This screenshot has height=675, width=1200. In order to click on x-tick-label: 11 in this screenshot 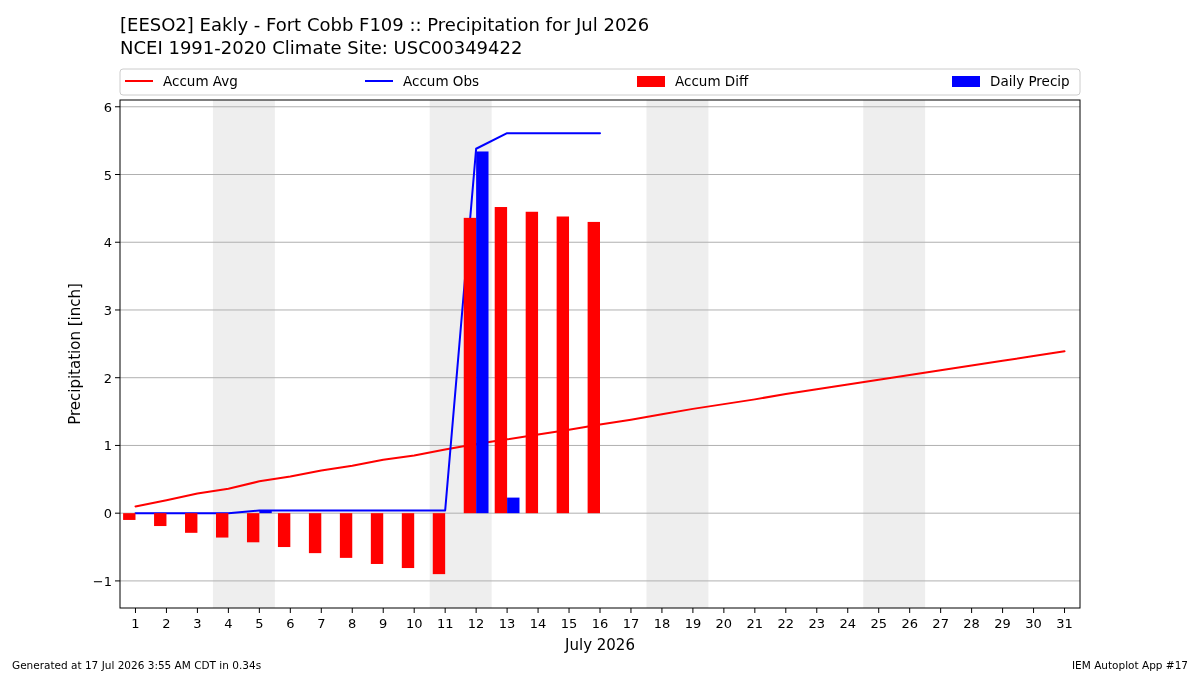, I will do `click(445, 623)`.